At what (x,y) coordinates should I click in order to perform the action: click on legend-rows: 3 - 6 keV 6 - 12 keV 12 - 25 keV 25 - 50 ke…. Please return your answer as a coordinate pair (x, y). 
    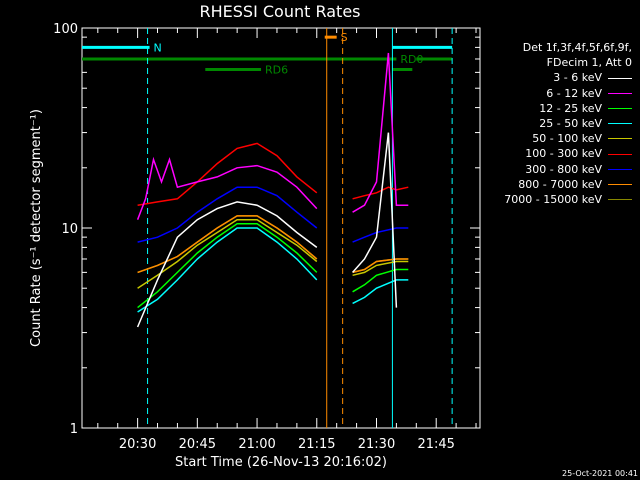
    Looking at the image, I should click on (568, 138).